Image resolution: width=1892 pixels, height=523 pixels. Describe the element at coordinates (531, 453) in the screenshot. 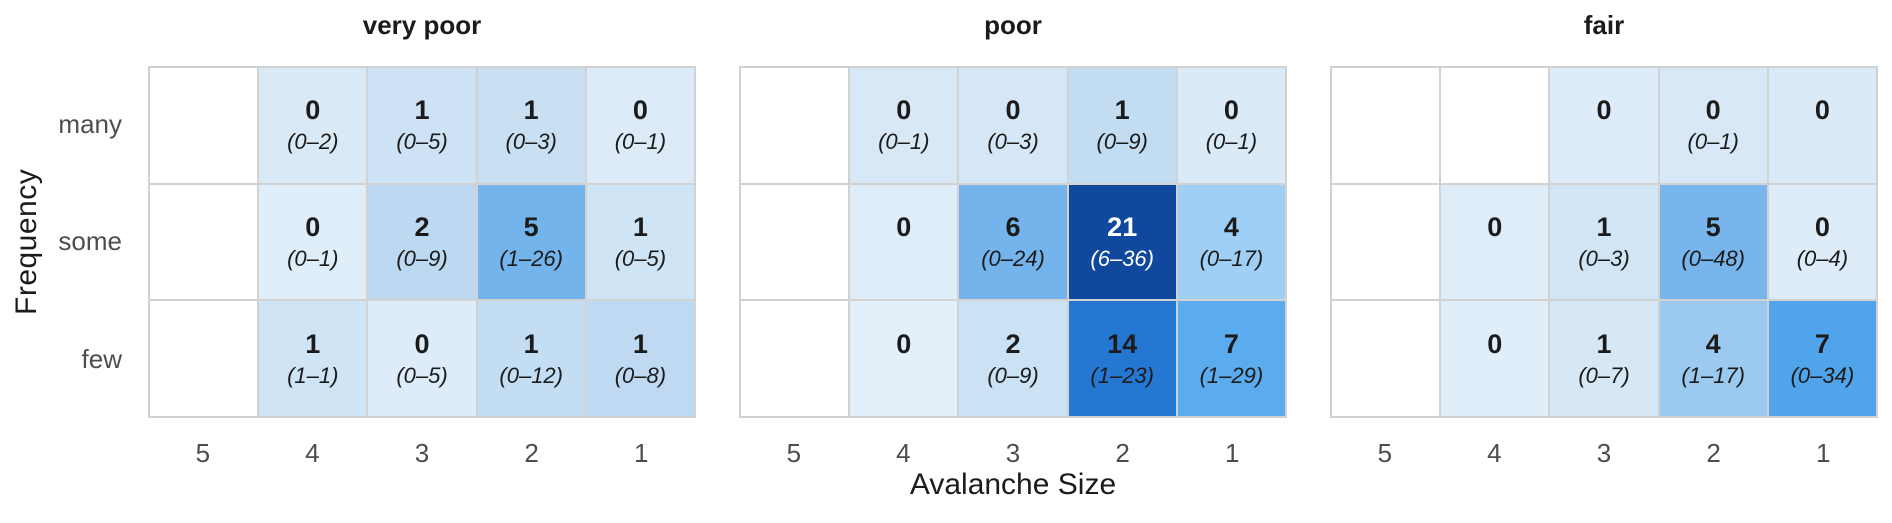

I see `x-tick-label: 2` at that location.